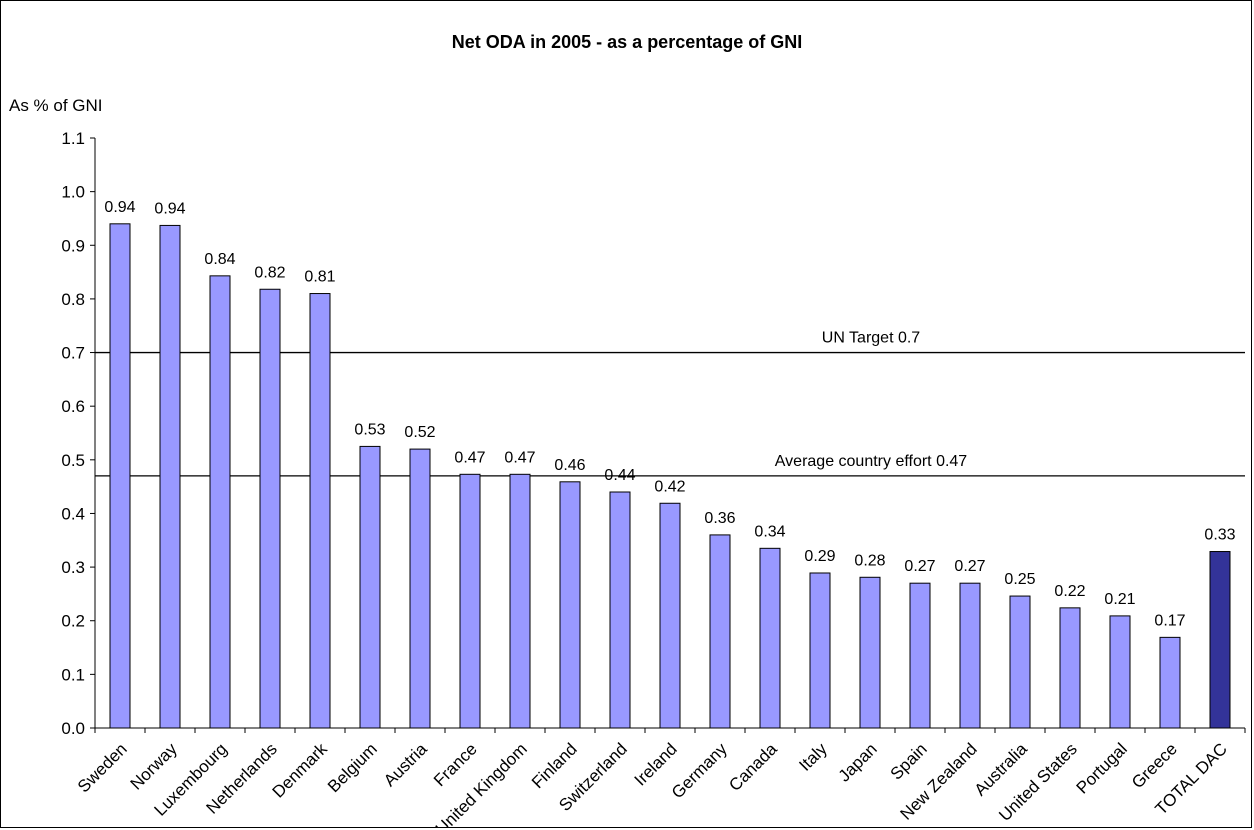 This screenshot has height=830, width=1254. I want to click on x-tick-label: Belgium, so click(352, 767).